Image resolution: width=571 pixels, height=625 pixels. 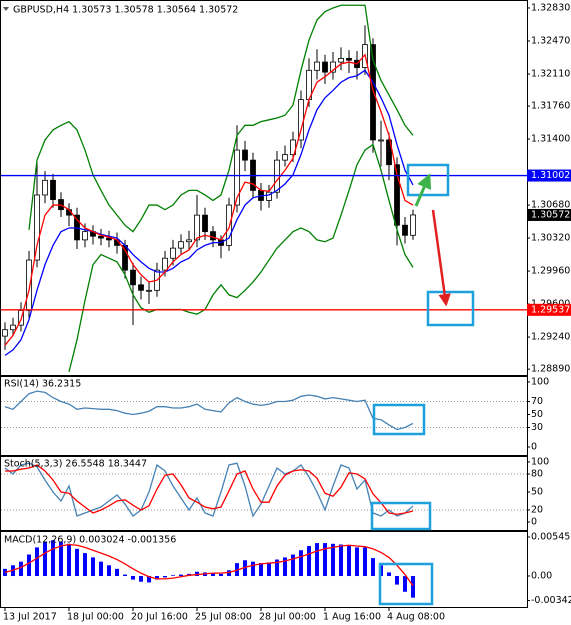 I want to click on y-tick-label: 1.30320, so click(x=550, y=238).